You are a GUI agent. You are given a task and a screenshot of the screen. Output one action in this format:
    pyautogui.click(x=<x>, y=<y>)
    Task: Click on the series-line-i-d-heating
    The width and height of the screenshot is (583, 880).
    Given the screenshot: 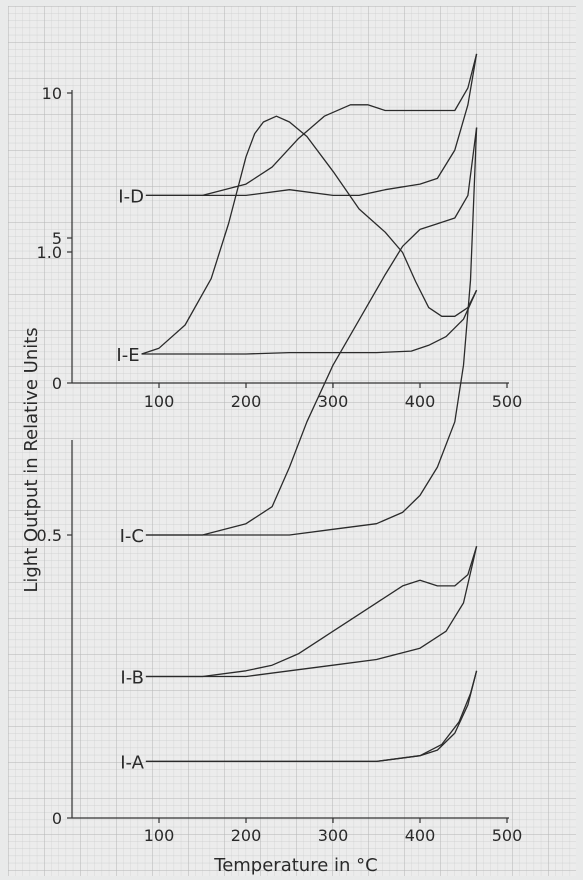 What is the action you would take?
    pyautogui.click(x=311, y=125)
    